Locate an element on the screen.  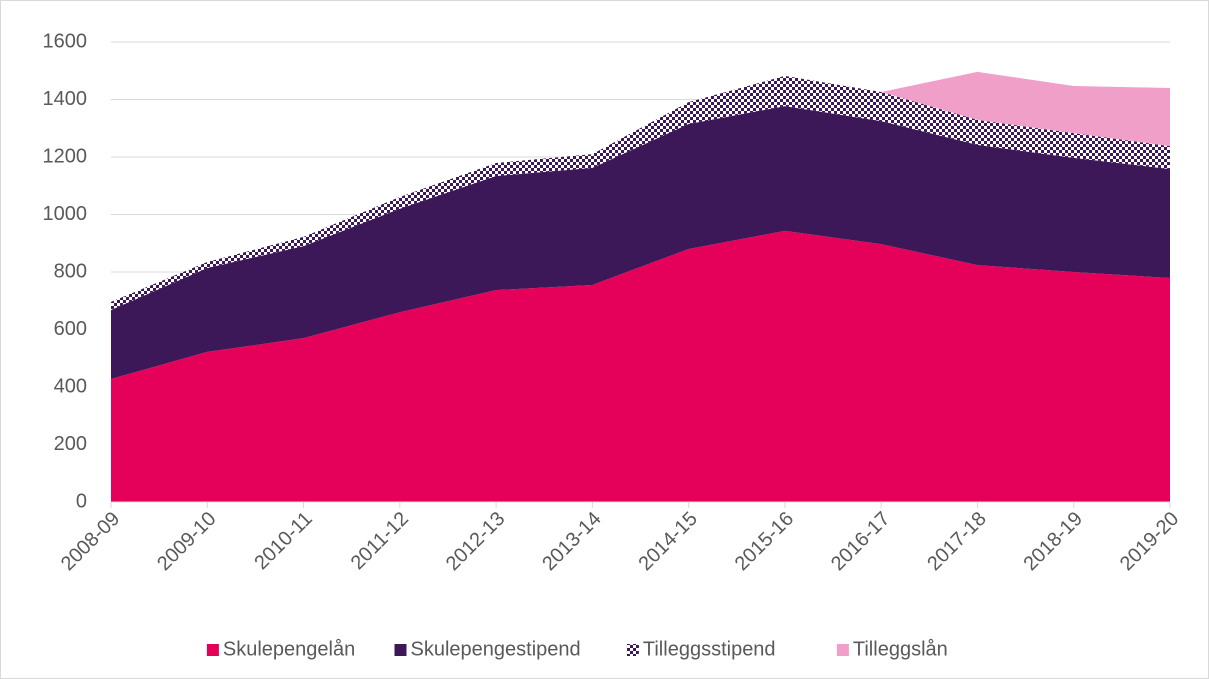
y-tick-label: 1200 is located at coordinates (65, 156).